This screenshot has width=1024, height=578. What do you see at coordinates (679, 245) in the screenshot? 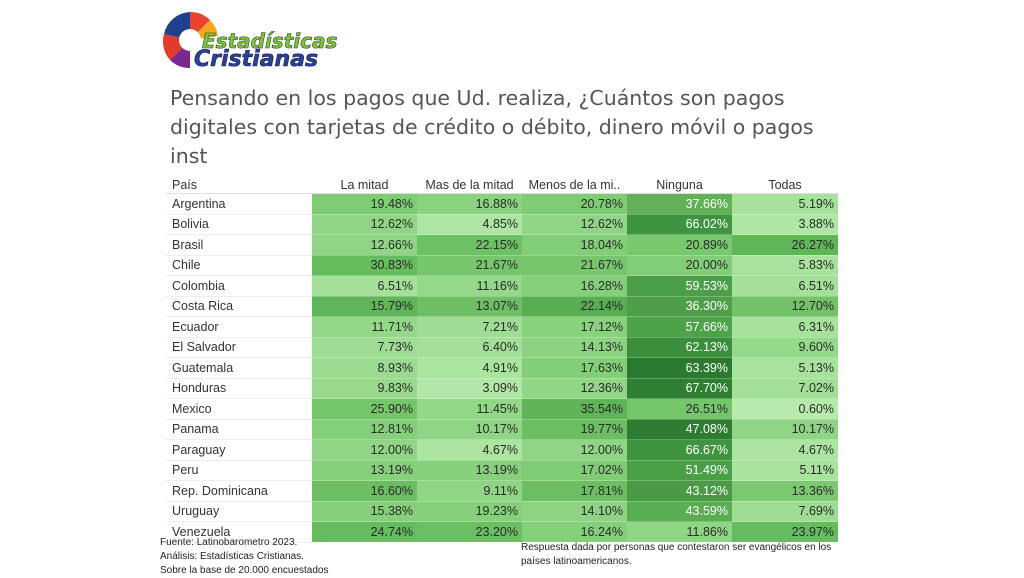
I see `heatmap-cell: 20.89%` at bounding box center [679, 245].